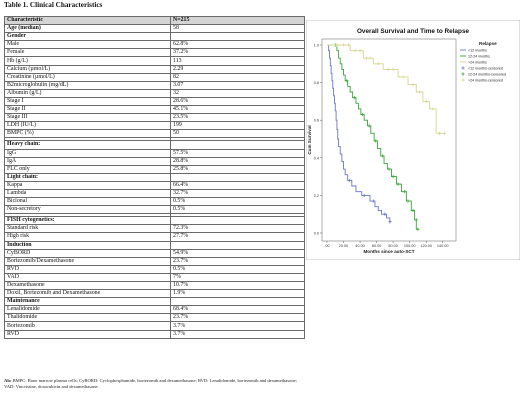 Image resolution: width=520 pixels, height=400 pixels. What do you see at coordinates (154, 326) in the screenshot?
I see `table-row: Bortezomib 3.7%` at bounding box center [154, 326].